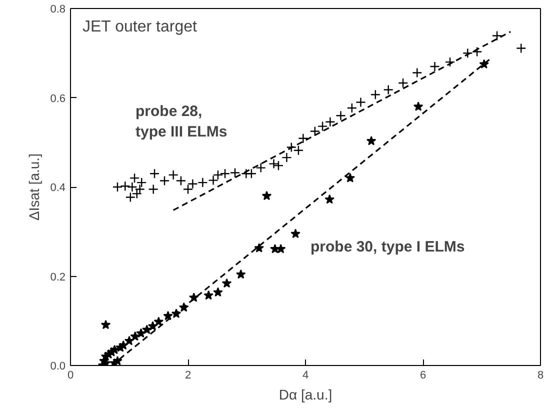 The width and height of the screenshot is (550, 415). What do you see at coordinates (182, 121) in the screenshot?
I see `annotation: probe 28, type III ELMs` at bounding box center [182, 121].